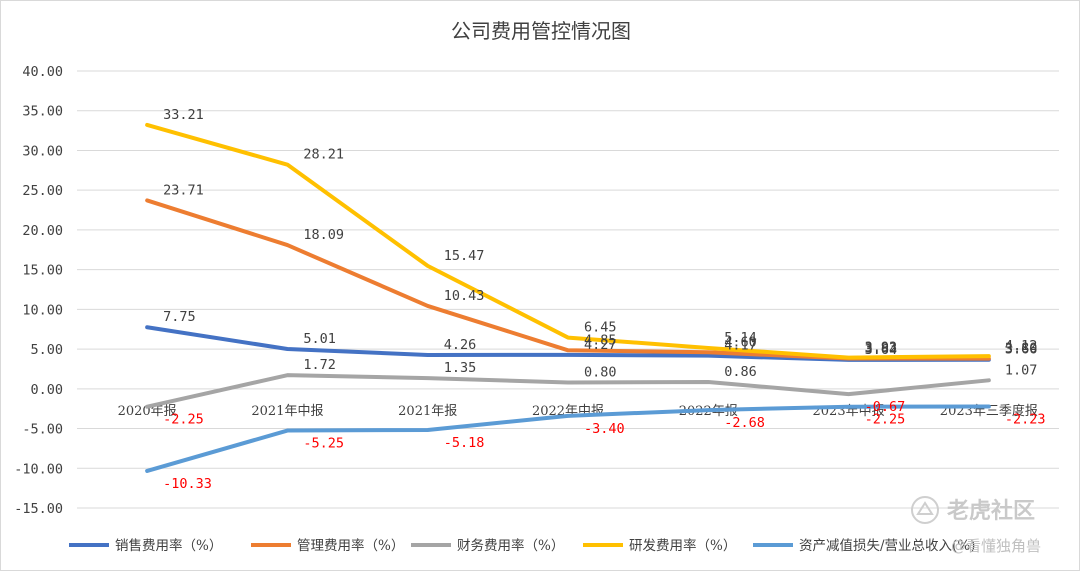 This screenshot has height=572, width=1080. Describe the element at coordinates (287, 411) in the screenshot. I see `x-tick-label: 2021年中报` at that location.